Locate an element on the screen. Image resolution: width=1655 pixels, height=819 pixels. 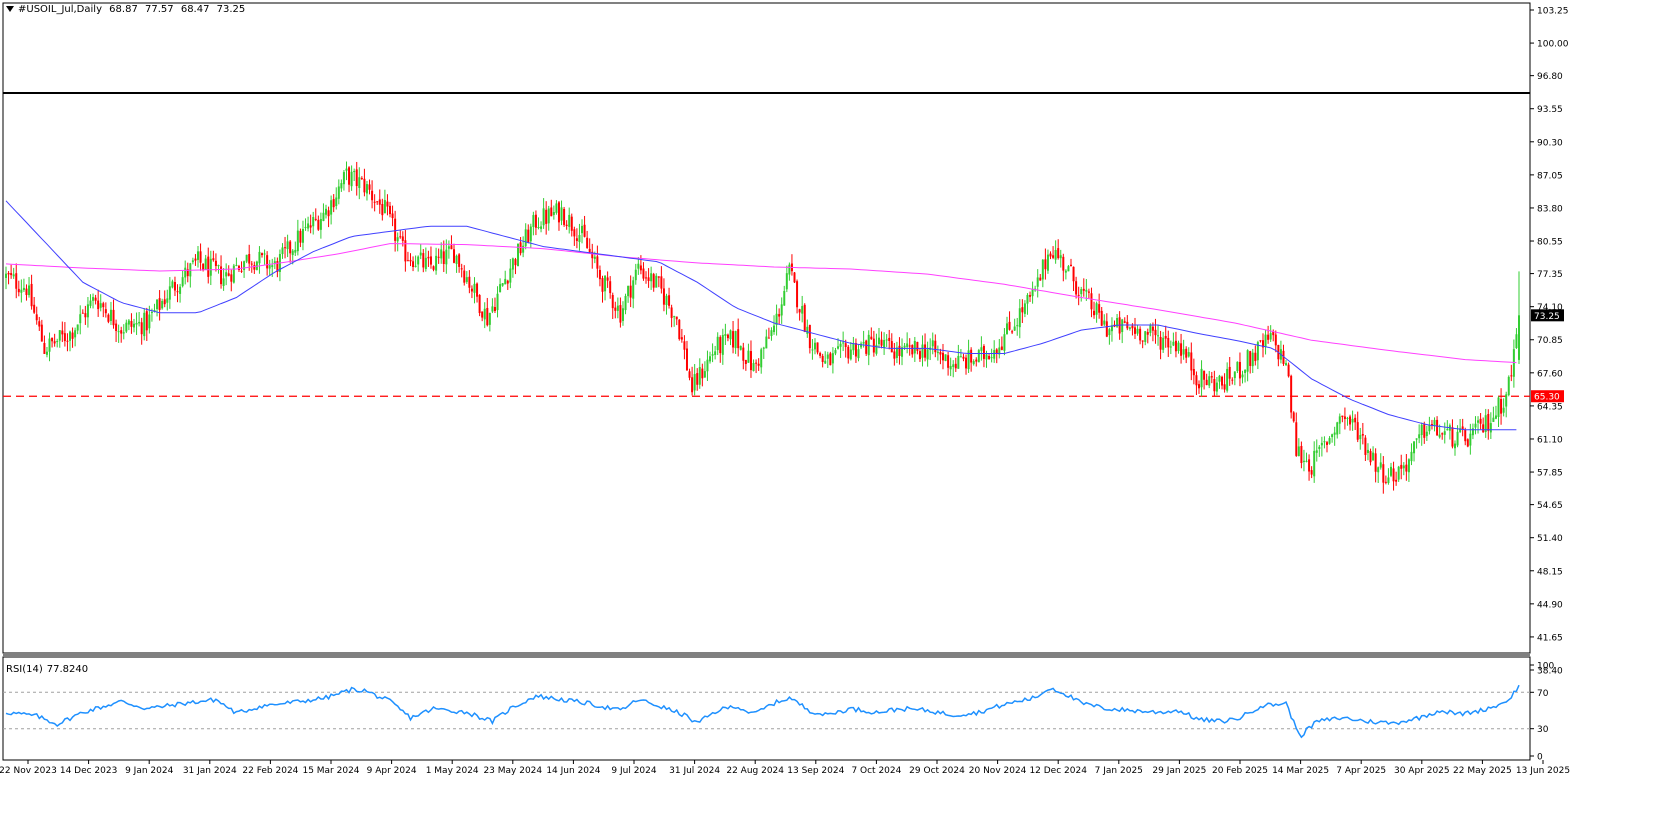
rsi-header: RSI(14) 77.8240 is located at coordinates (49, 669).